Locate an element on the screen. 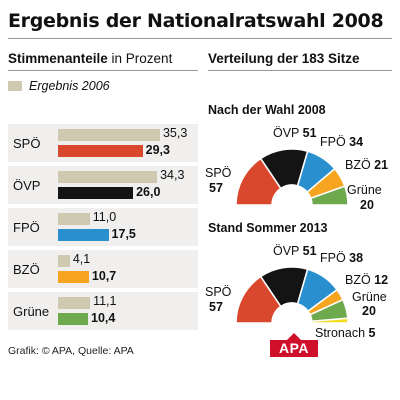 The height and width of the screenshot is (400, 400). seat-party-name-2008-spö: SPÖ is located at coordinates (218, 173).